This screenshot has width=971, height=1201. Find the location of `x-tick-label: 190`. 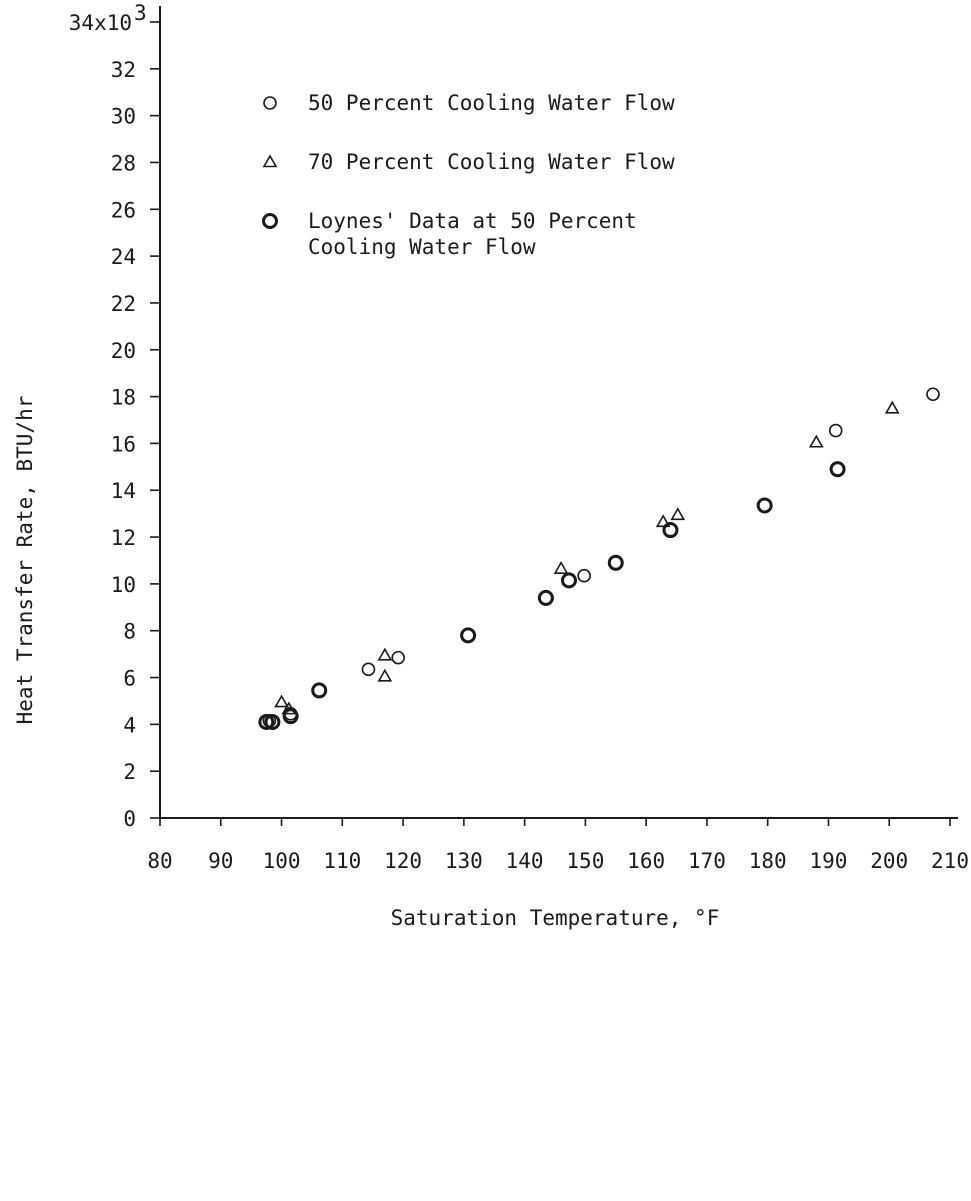

x-tick-label: 190 is located at coordinates (828, 861).